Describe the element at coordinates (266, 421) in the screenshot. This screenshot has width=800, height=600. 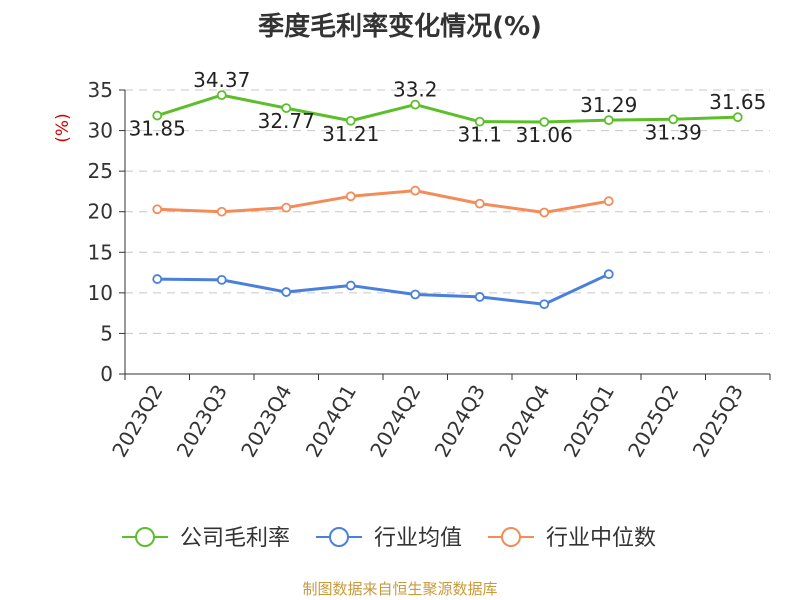
I see `x-tick-label: 2023Q4` at that location.